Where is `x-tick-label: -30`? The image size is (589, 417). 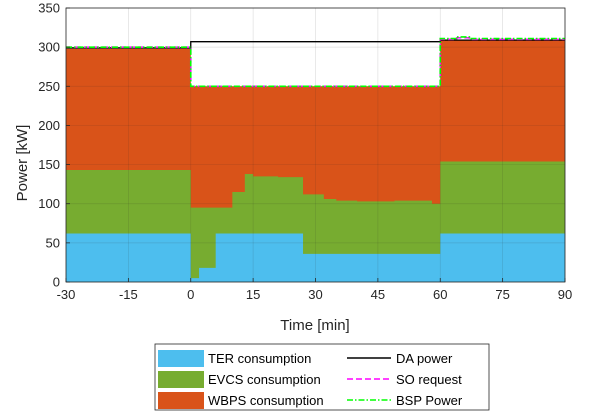 x-tick-label: -30 is located at coordinates (66, 294).